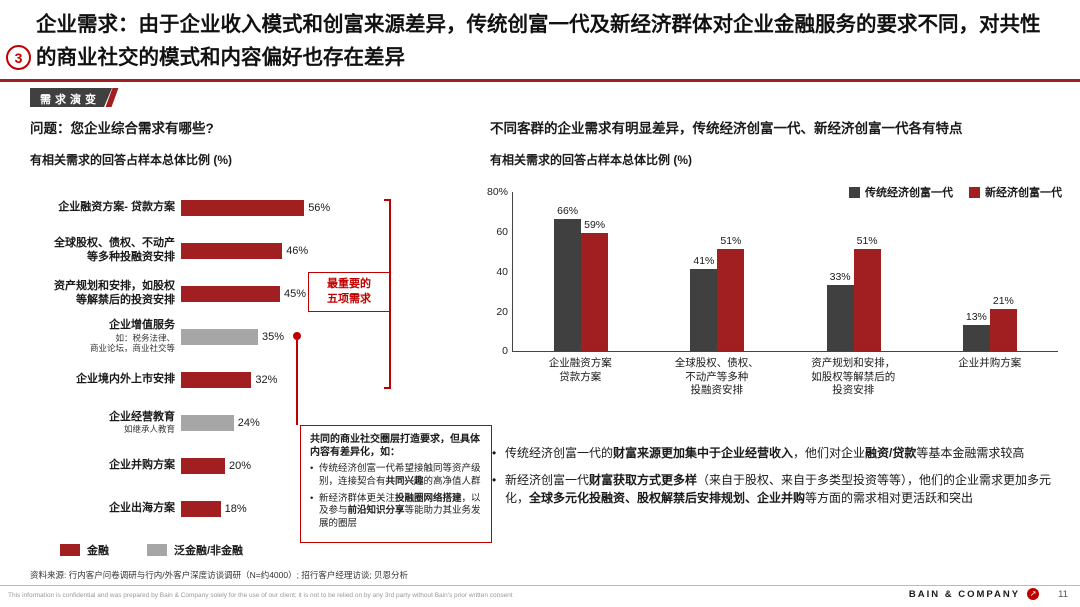 This screenshot has width=1080, height=607. I want to click on bar-group: 13% 21%, so click(990, 323).